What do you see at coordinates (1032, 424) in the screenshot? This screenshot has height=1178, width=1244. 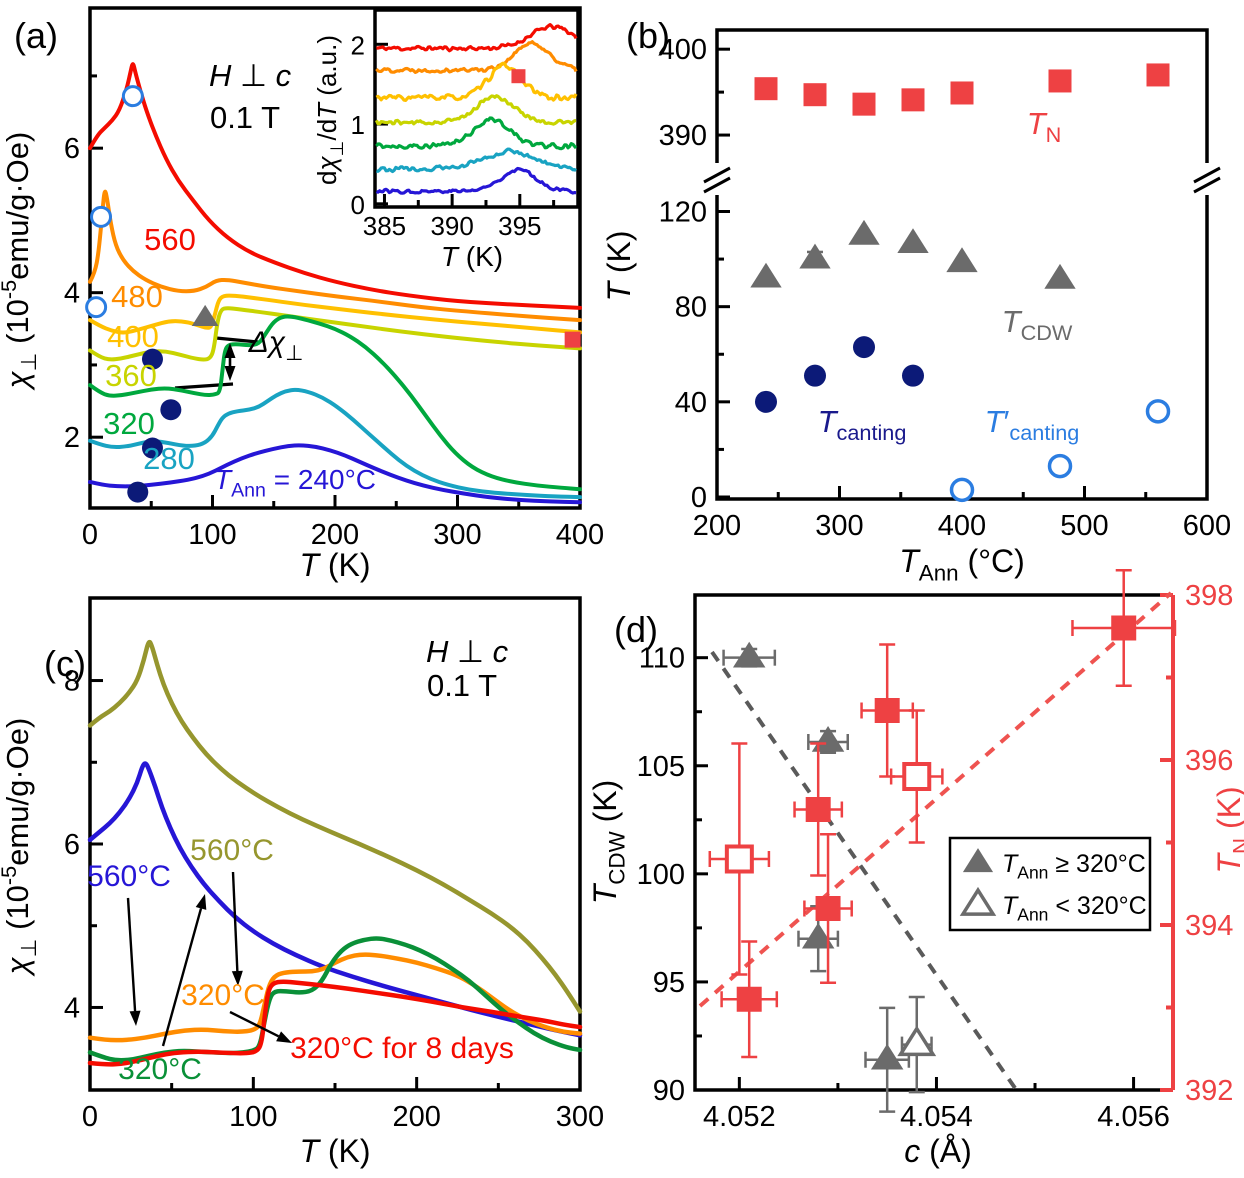 I see `tprime-canting-label: T′canting` at bounding box center [1032, 424].